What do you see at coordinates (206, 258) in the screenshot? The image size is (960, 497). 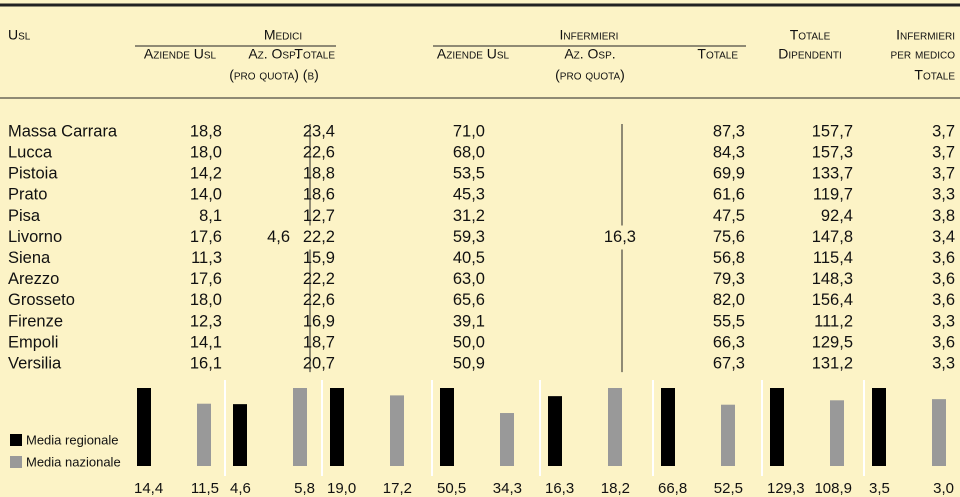 I see `cell: 11,3` at bounding box center [206, 258].